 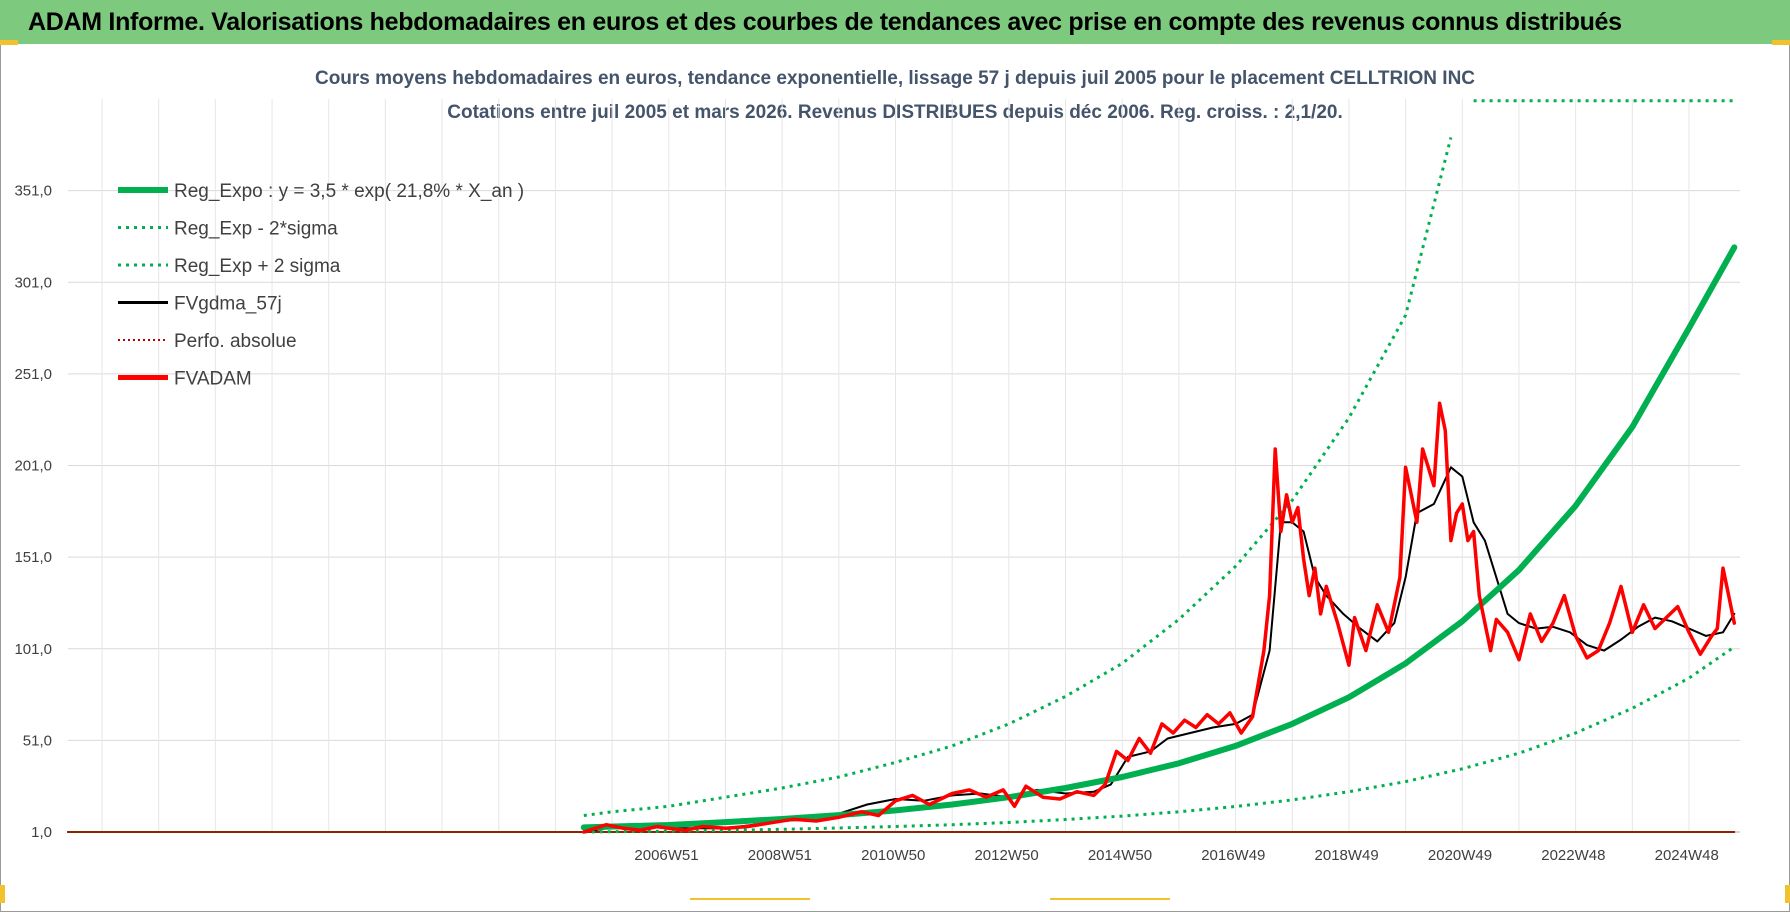 I want to click on corner-marker-top-right, so click(x=1781, y=42).